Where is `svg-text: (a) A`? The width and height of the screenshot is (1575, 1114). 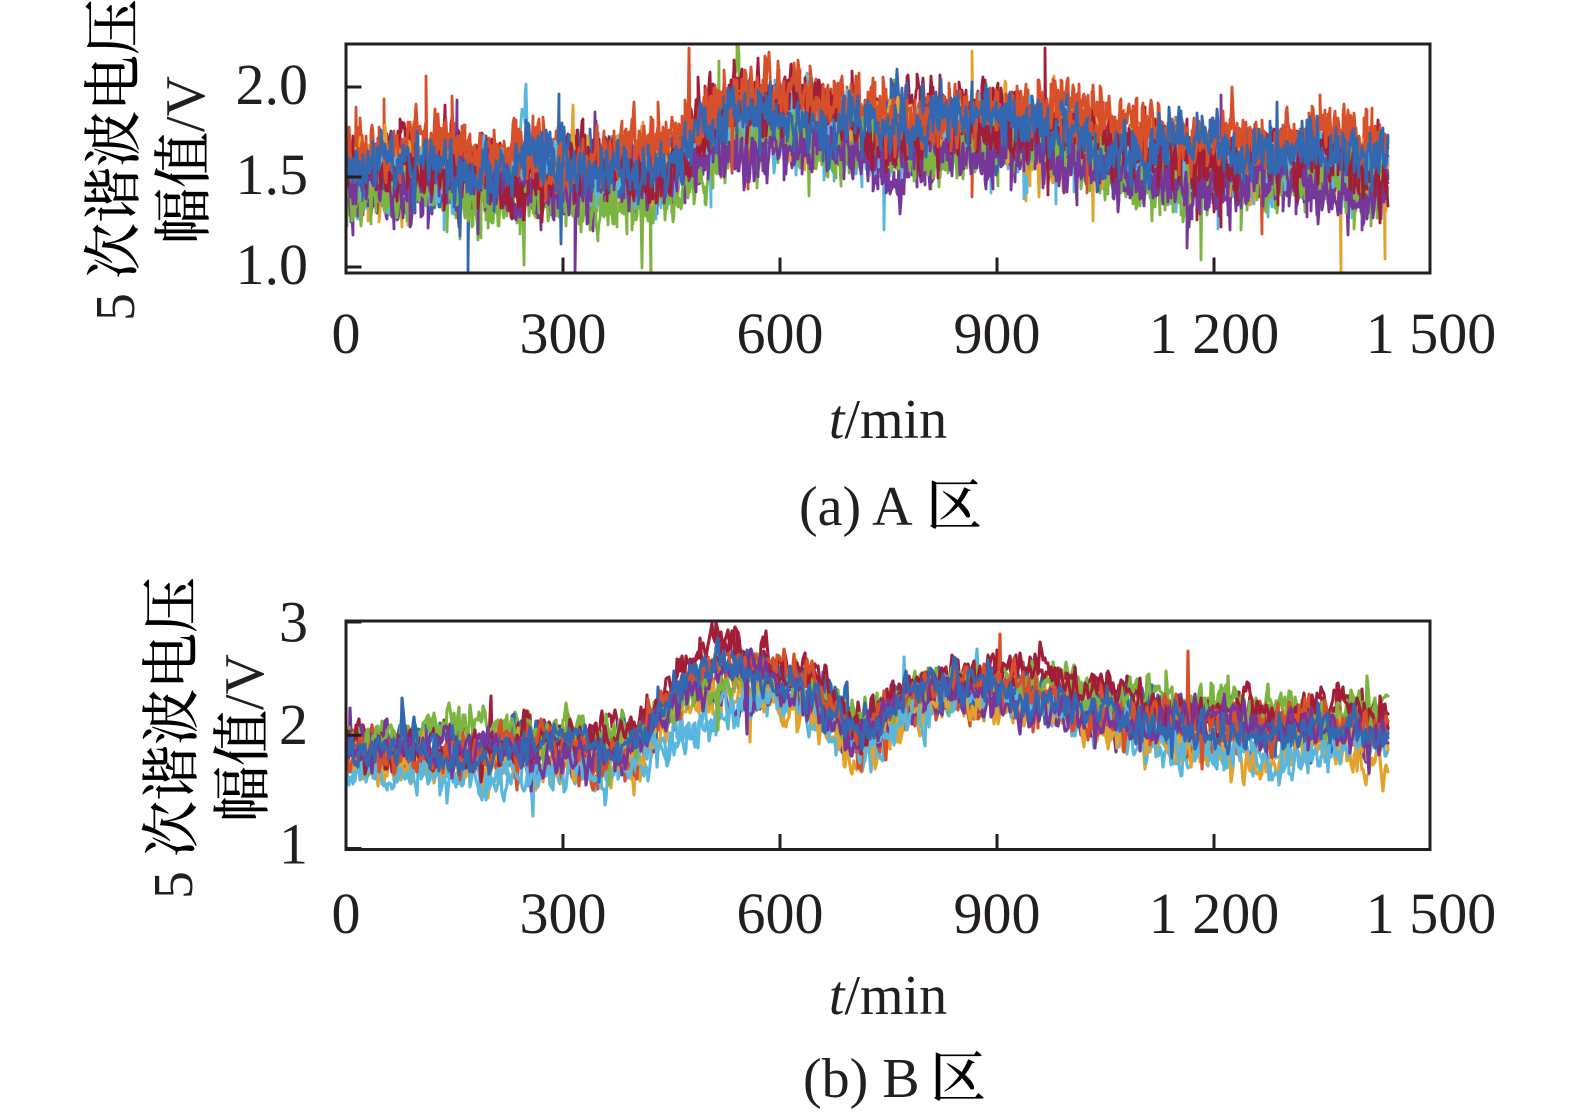 svg-text: (a) A is located at coordinates (856, 507).